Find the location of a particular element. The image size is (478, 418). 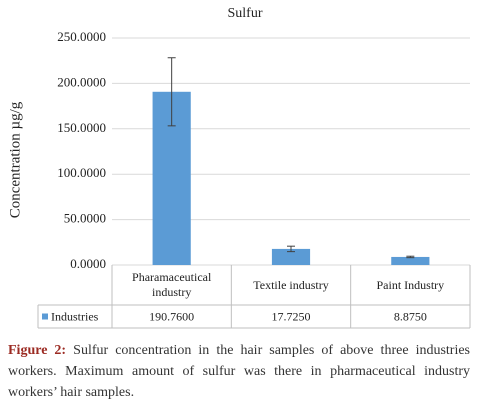

y-tick-label: 100.0000 is located at coordinates (81, 172).